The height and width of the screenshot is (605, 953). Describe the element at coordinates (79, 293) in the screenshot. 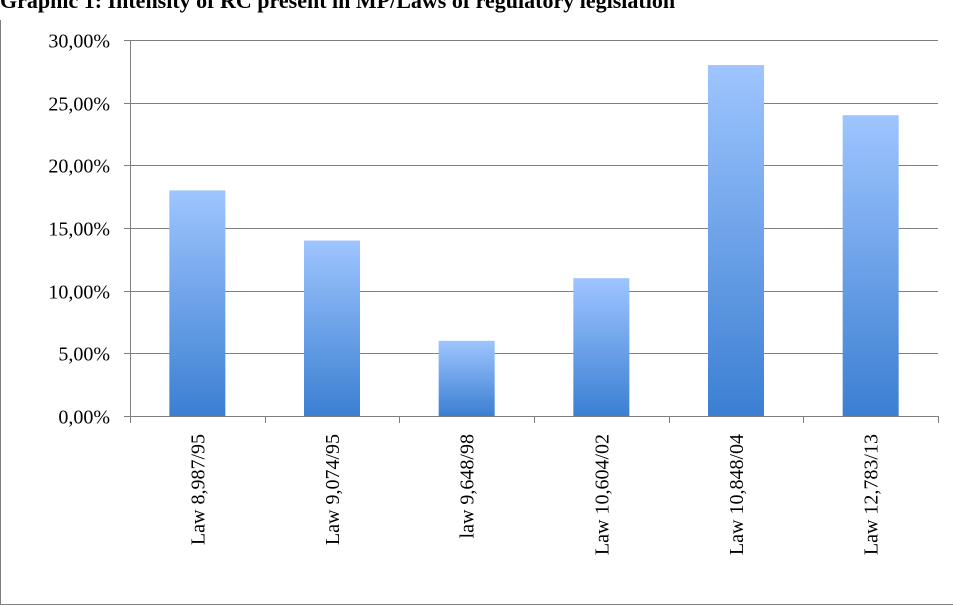

I see `y-tick-label: 10,00%` at that location.